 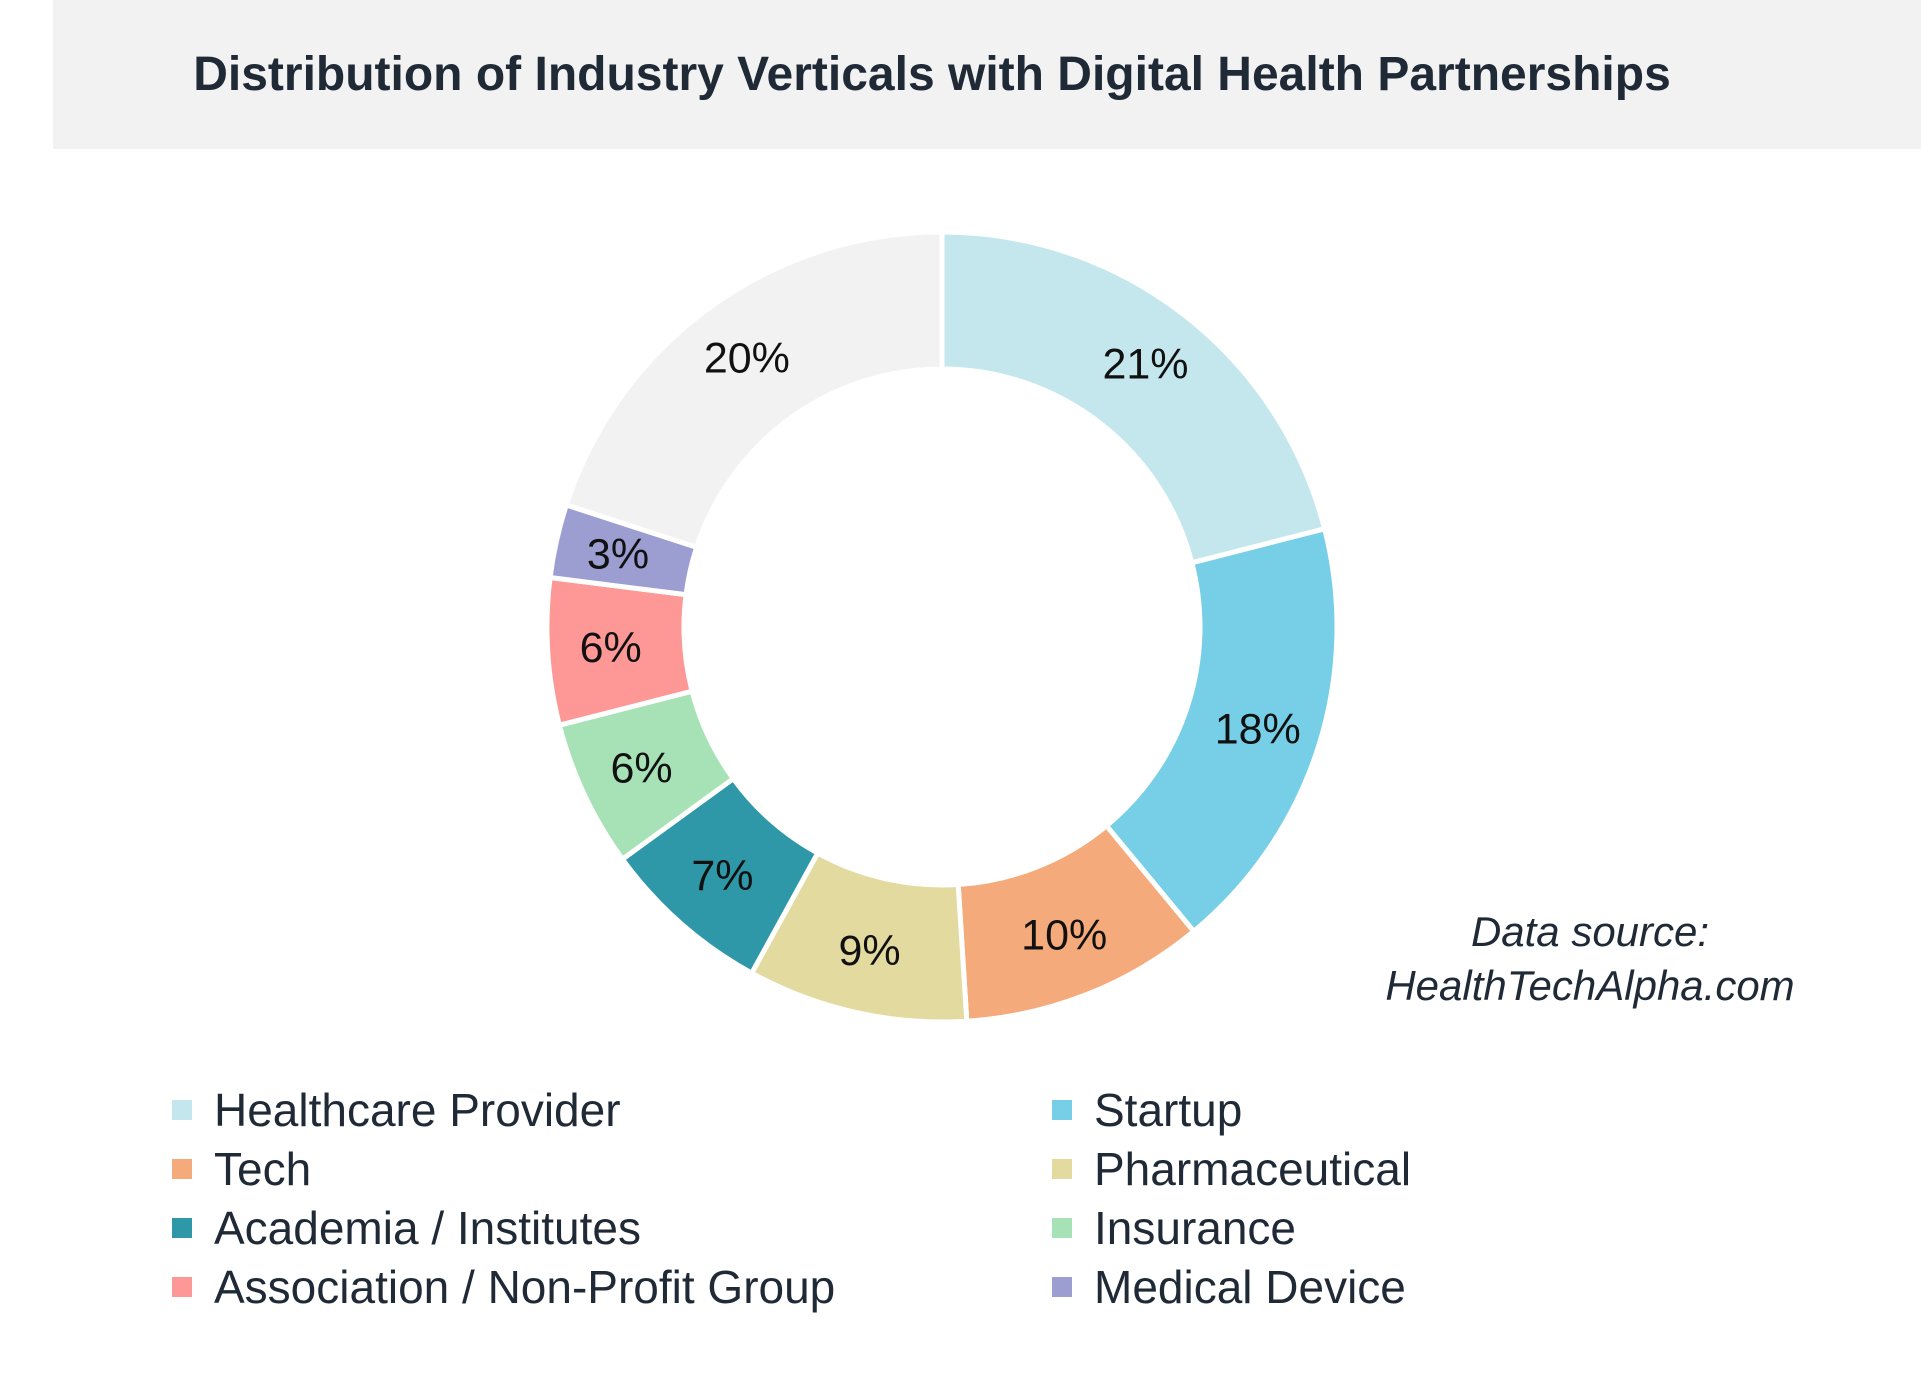 I want to click on legend-item: Academia / Institutes, so click(x=612, y=1227).